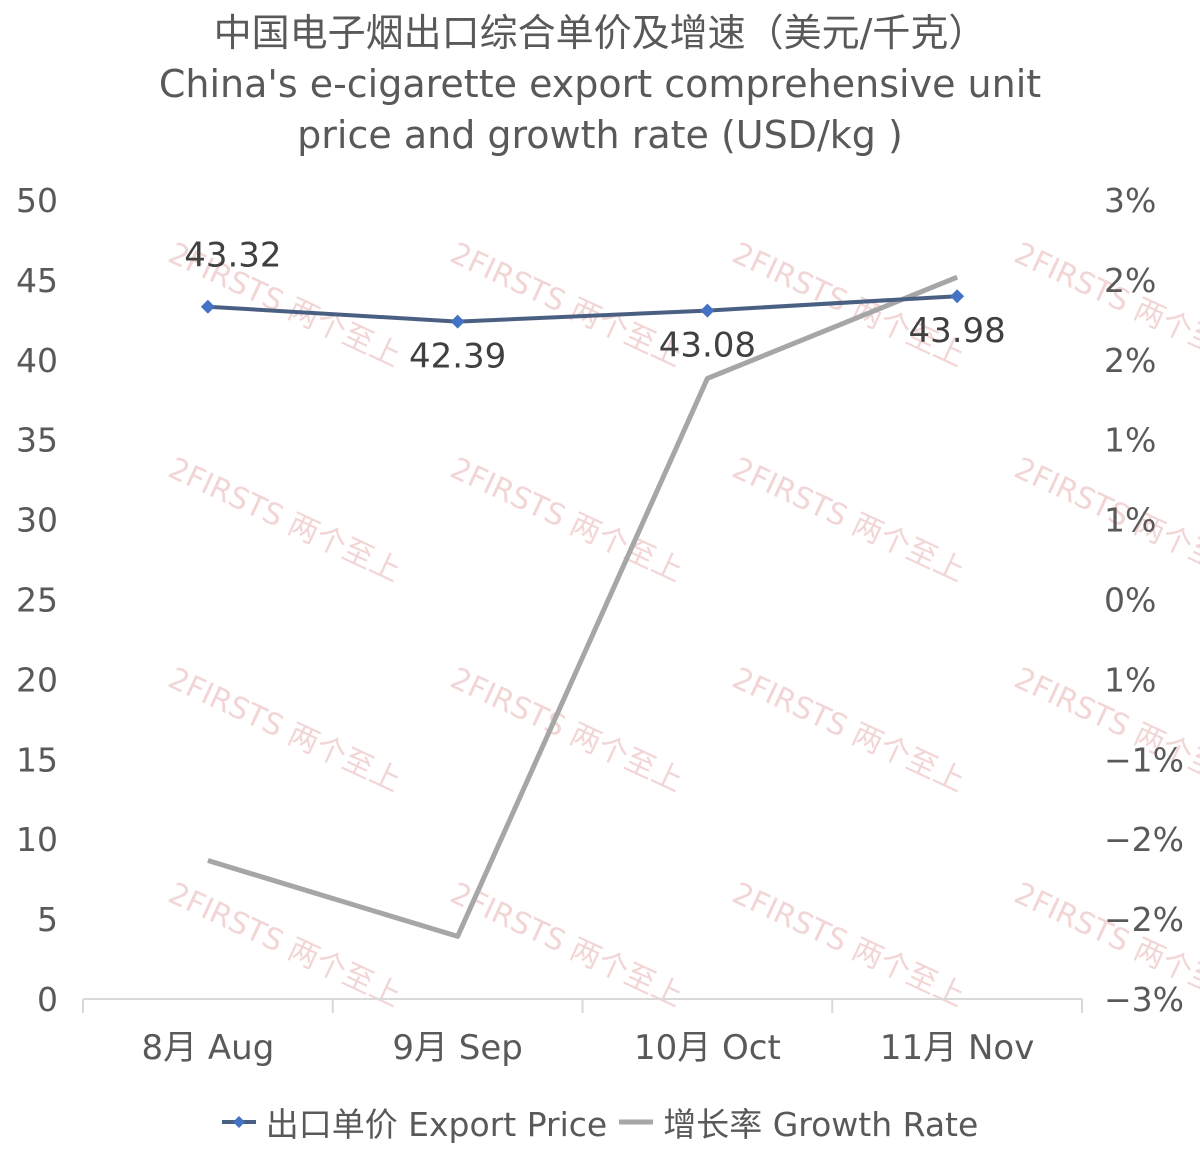  Describe the element at coordinates (47, 919) in the screenshot. I see `left-axis-tick-label: 5` at that location.